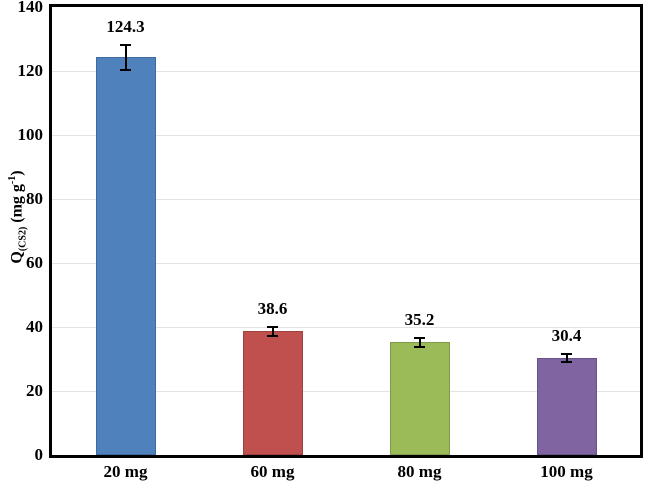 The image size is (648, 488). Describe the element at coordinates (34, 198) in the screenshot. I see `y-tick-label-80: 80` at that location.